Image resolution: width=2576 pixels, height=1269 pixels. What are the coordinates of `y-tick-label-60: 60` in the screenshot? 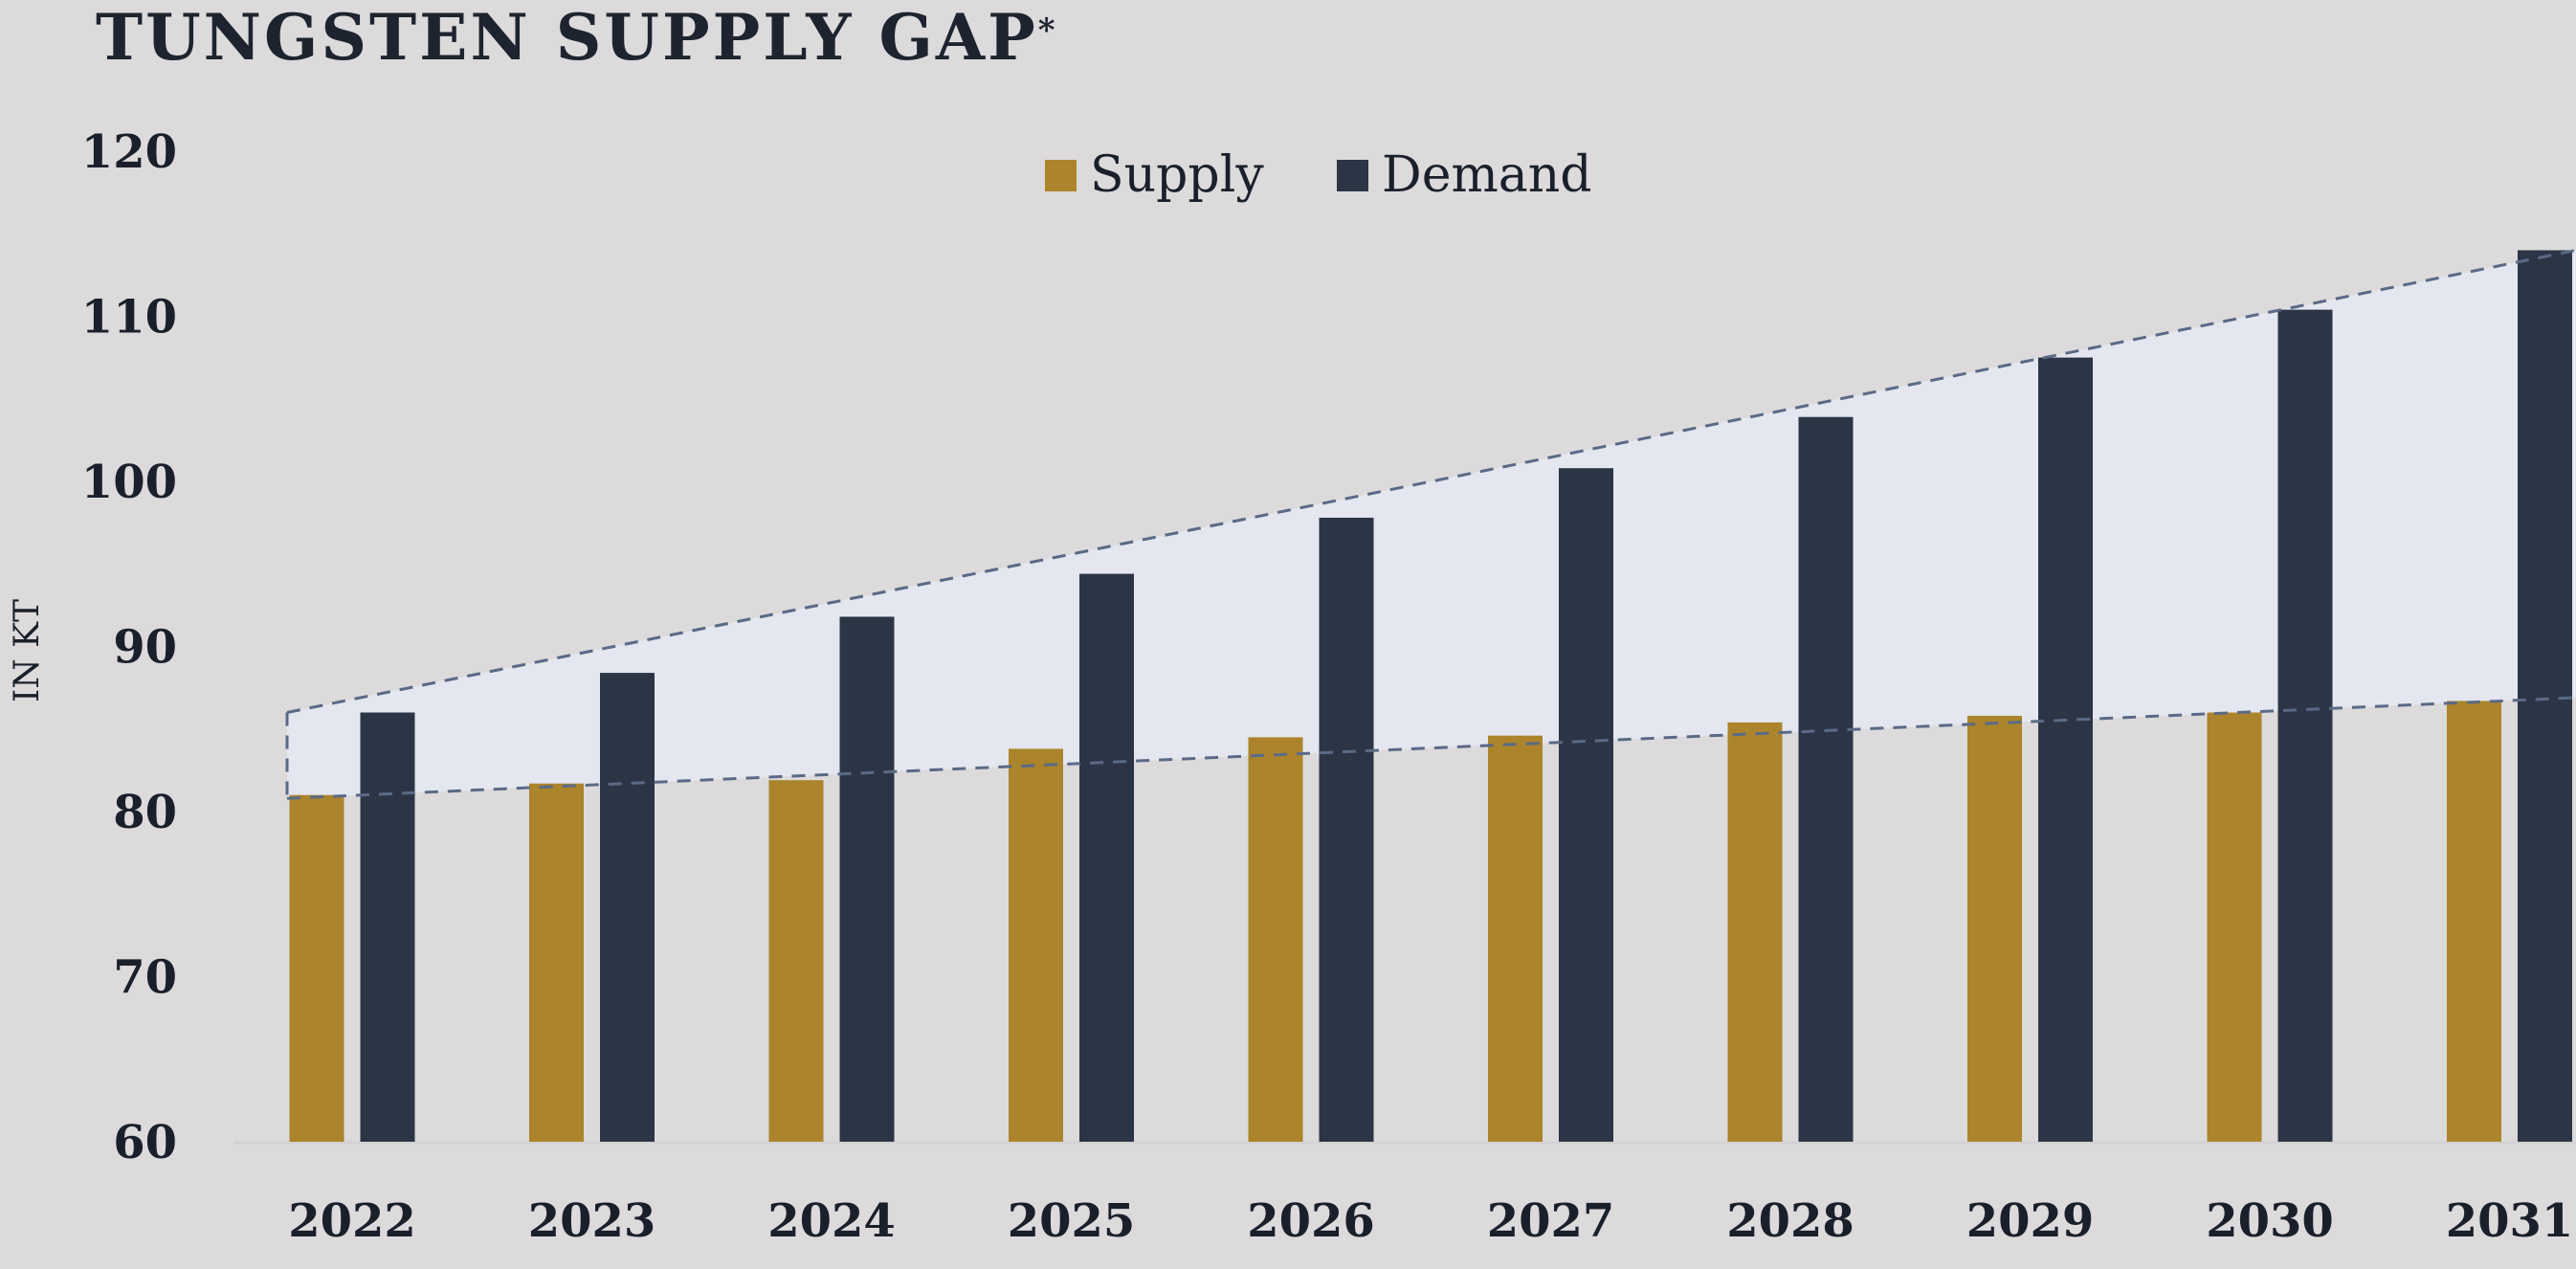 It's located at (145, 1142).